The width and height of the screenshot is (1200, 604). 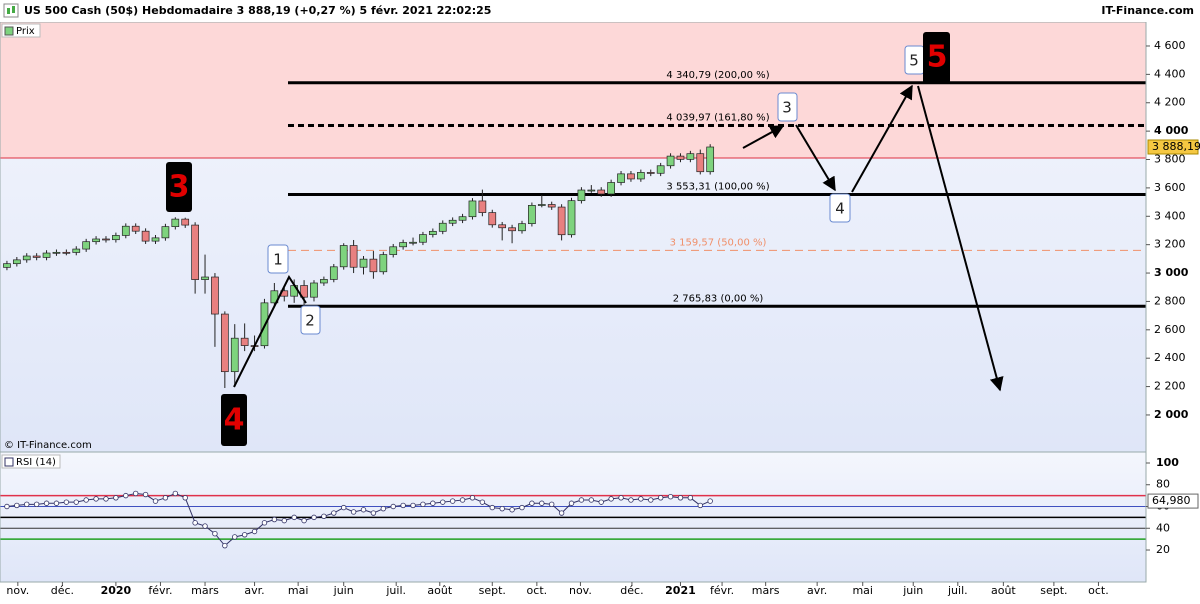 I want to click on y-tick-label: 3 000, so click(x=1171, y=272).